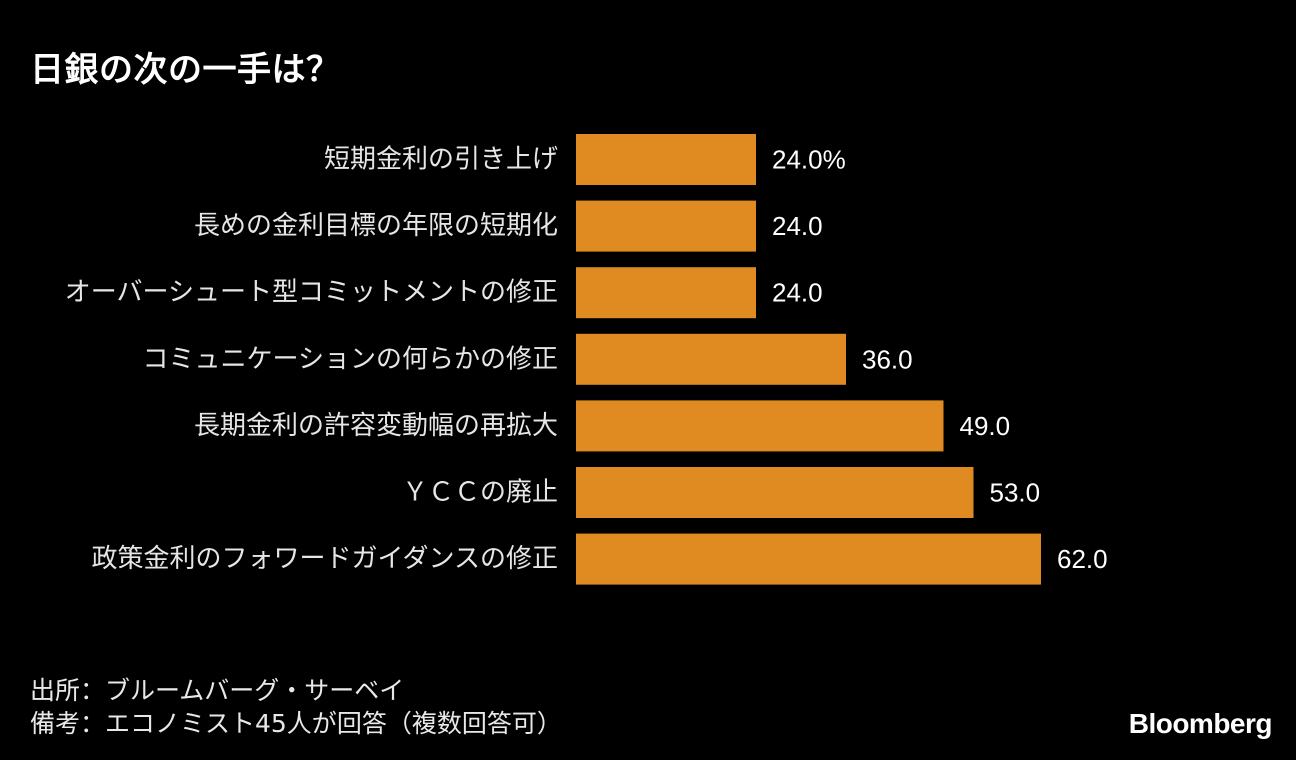 This screenshot has width=1296, height=760. Describe the element at coordinates (376, 226) in the screenshot. I see `category-label: 長めの金利目標の年限の短期化` at that location.